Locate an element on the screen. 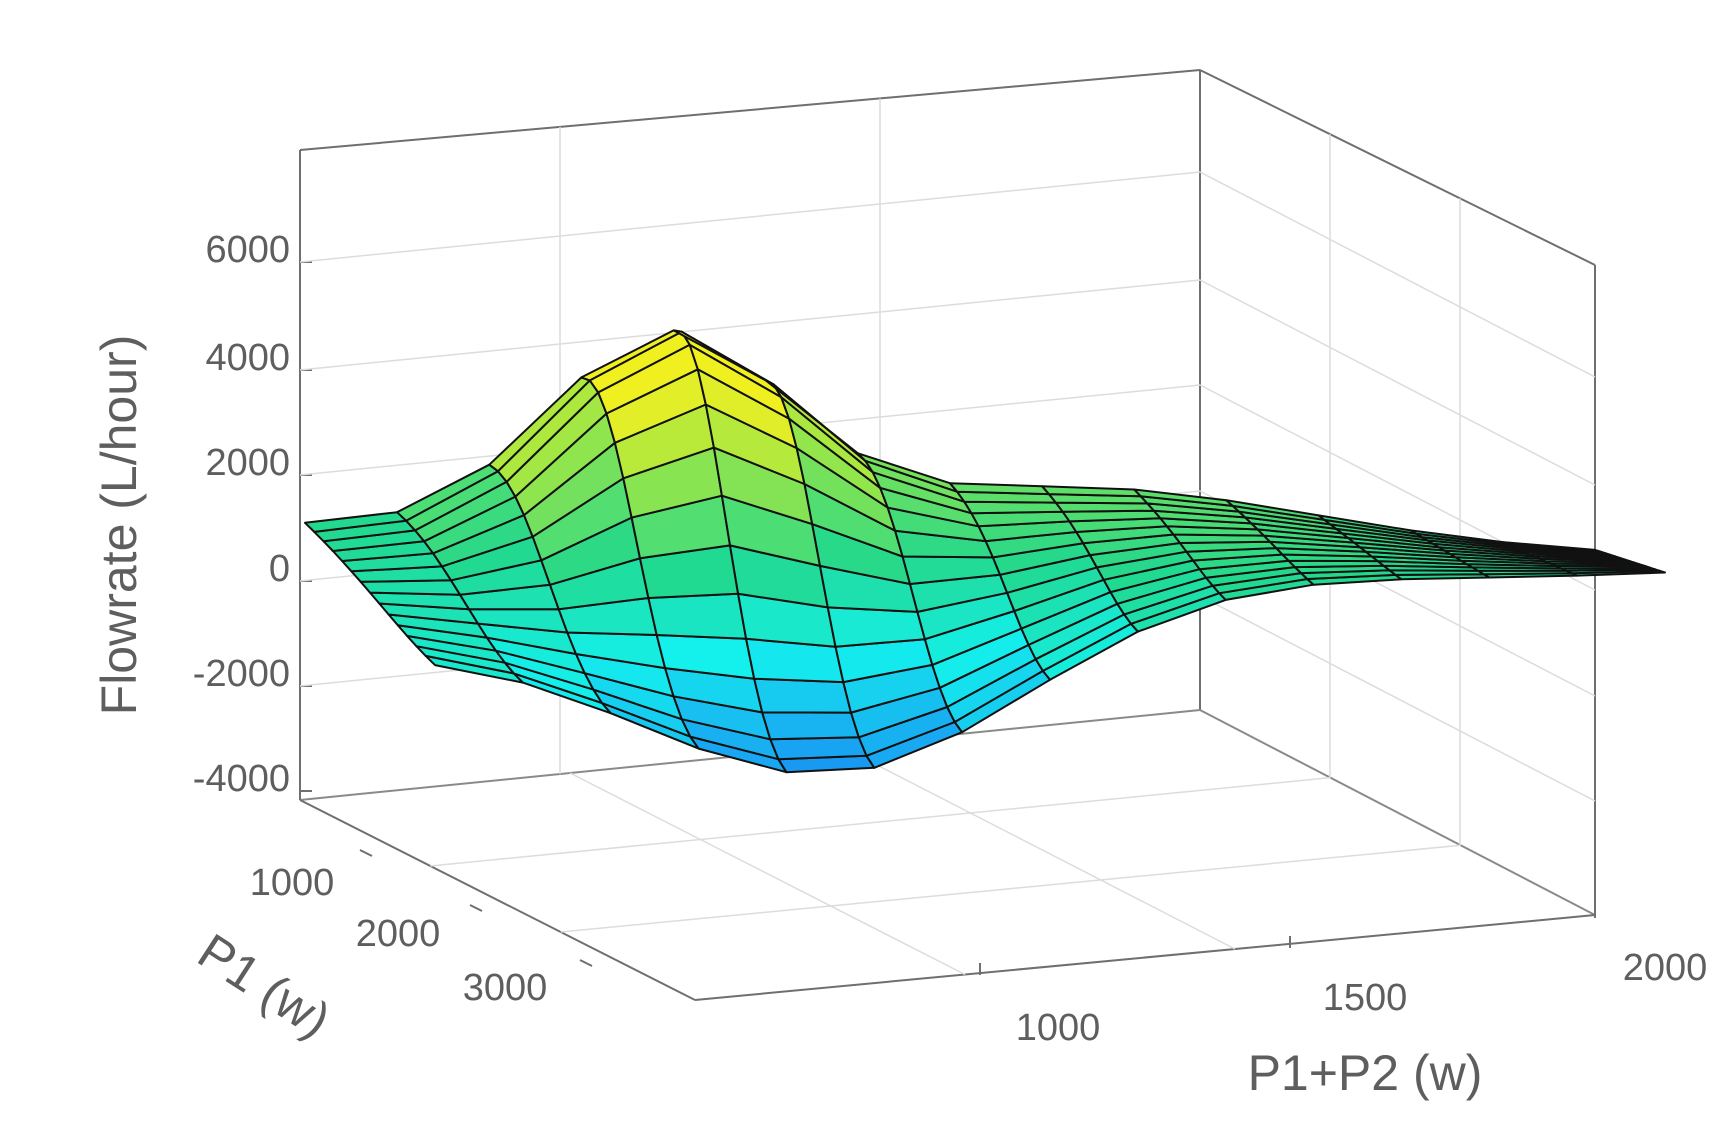 This screenshot has width=1735, height=1144. z-tick-label: -2000 is located at coordinates (241, 674).